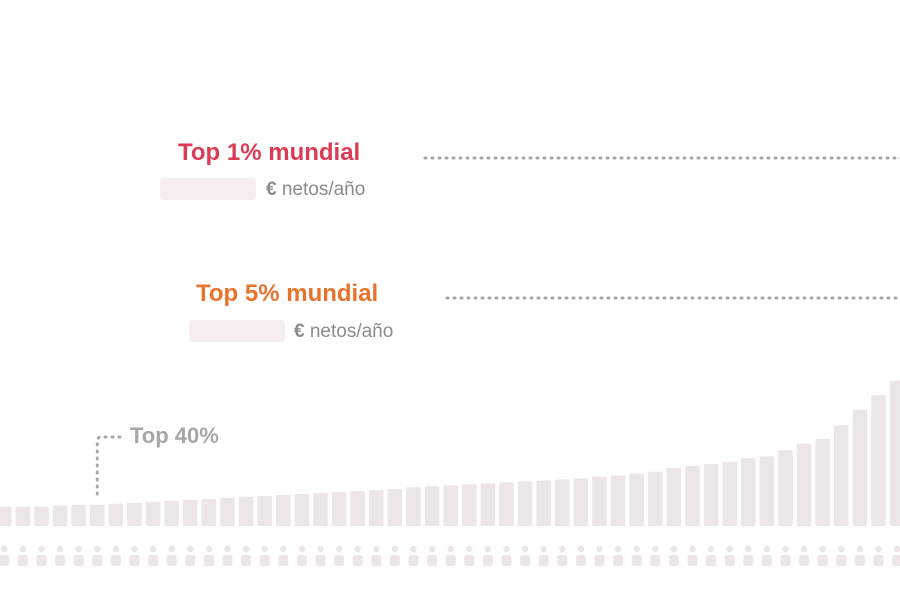  Describe the element at coordinates (237, 331) in the screenshot. I see `top5-amount-field` at that location.